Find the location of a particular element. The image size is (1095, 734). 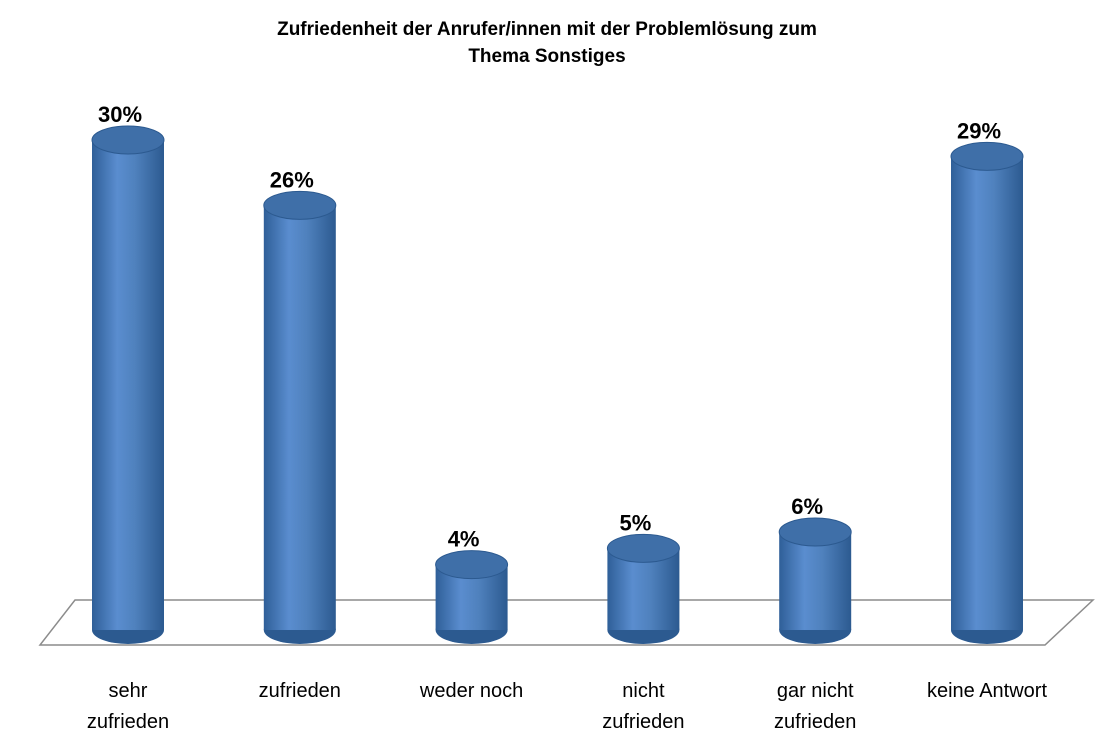

data-label: 4% is located at coordinates (464, 539).